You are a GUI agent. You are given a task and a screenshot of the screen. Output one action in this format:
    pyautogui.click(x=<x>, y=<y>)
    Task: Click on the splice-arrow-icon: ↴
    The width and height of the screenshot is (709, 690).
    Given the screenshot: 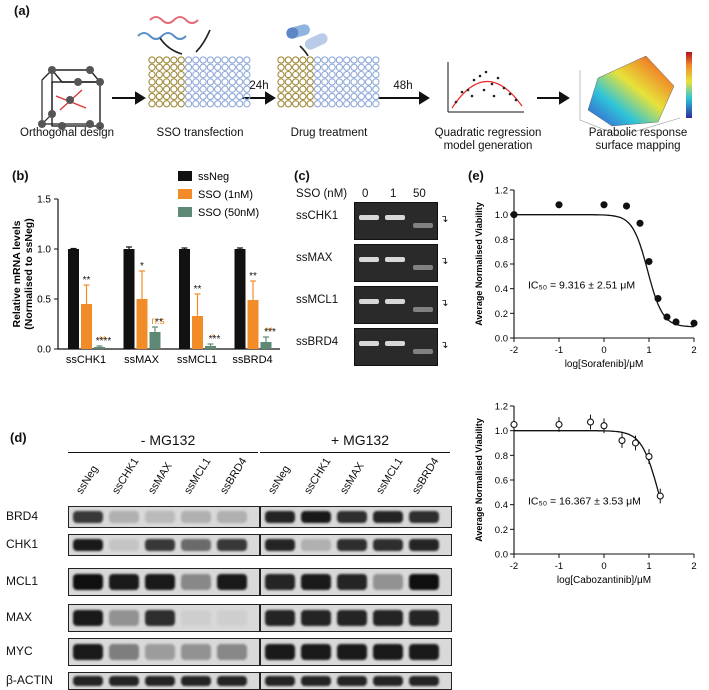 What is the action you would take?
    pyautogui.click(x=444, y=219)
    